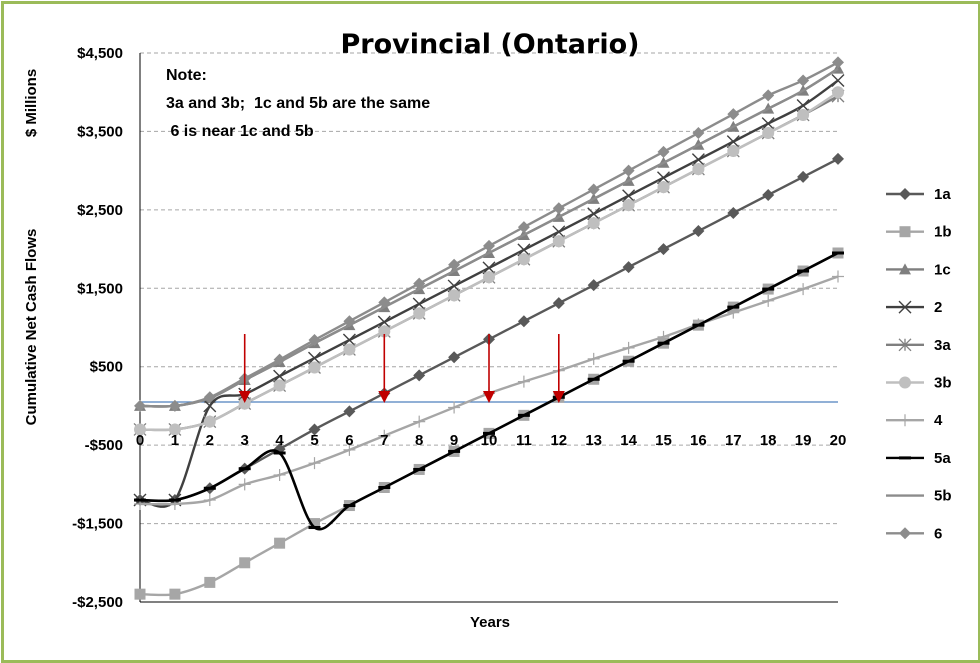 The image size is (980, 663). Describe the element at coordinates (803, 440) in the screenshot. I see `x-tick-label: 19` at that location.